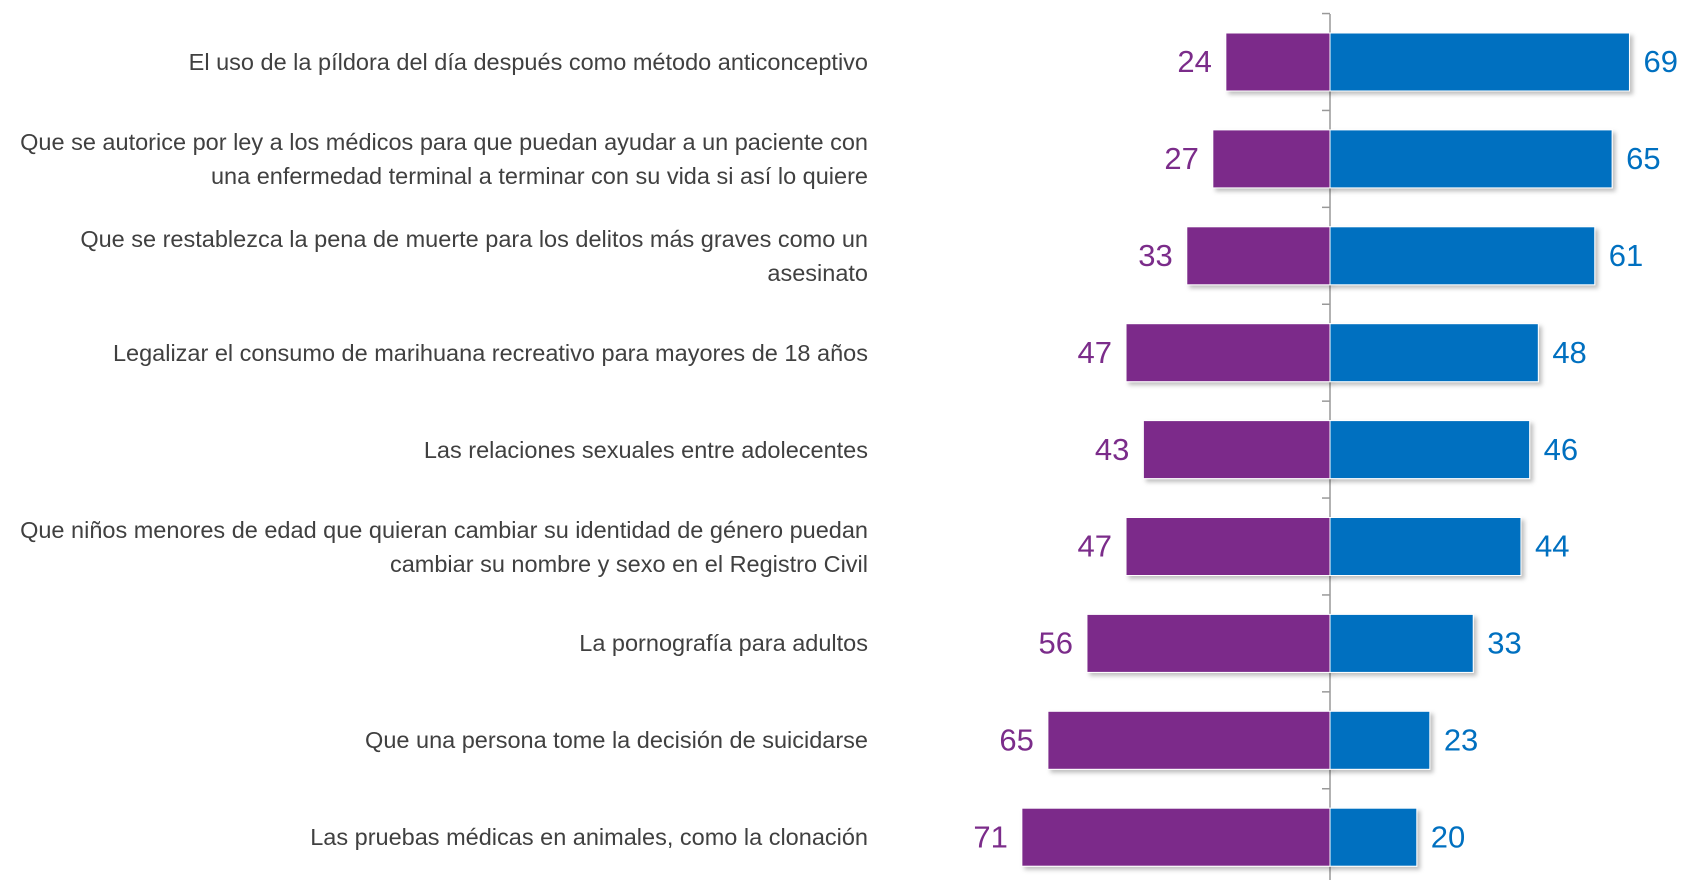  Describe the element at coordinates (1055, 643) in the screenshot. I see `value-label: 56` at that location.